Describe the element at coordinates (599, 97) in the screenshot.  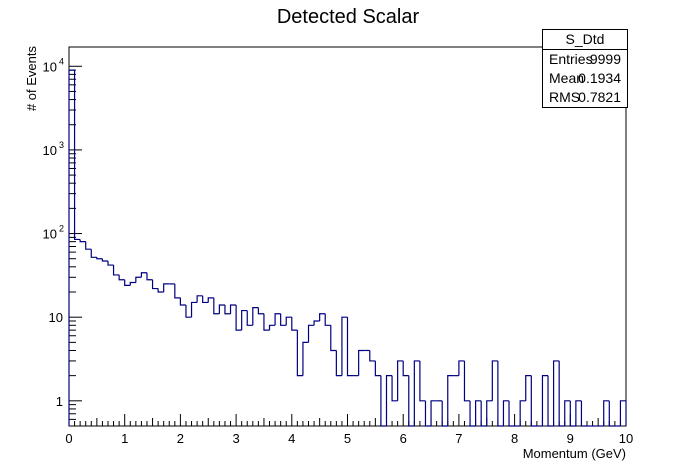
I see `stats-value: 0.7821` at that location.